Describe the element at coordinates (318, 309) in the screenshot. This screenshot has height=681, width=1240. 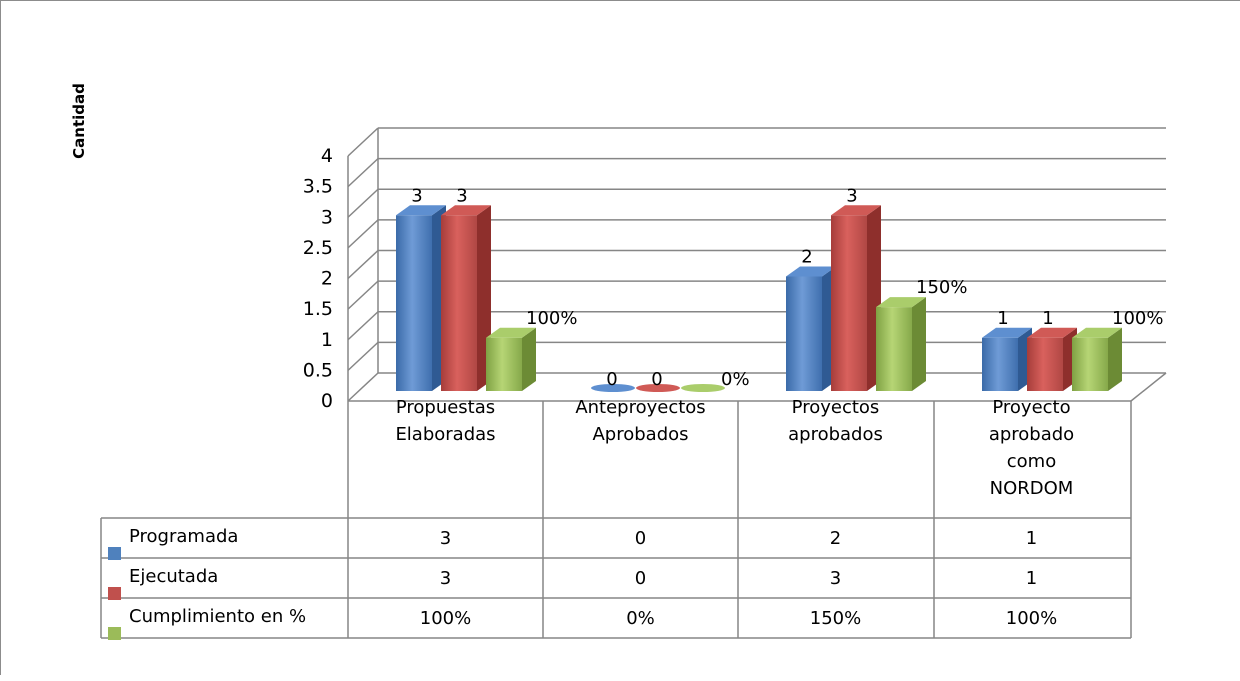
I see `y-tick-label: 1.5` at that location.